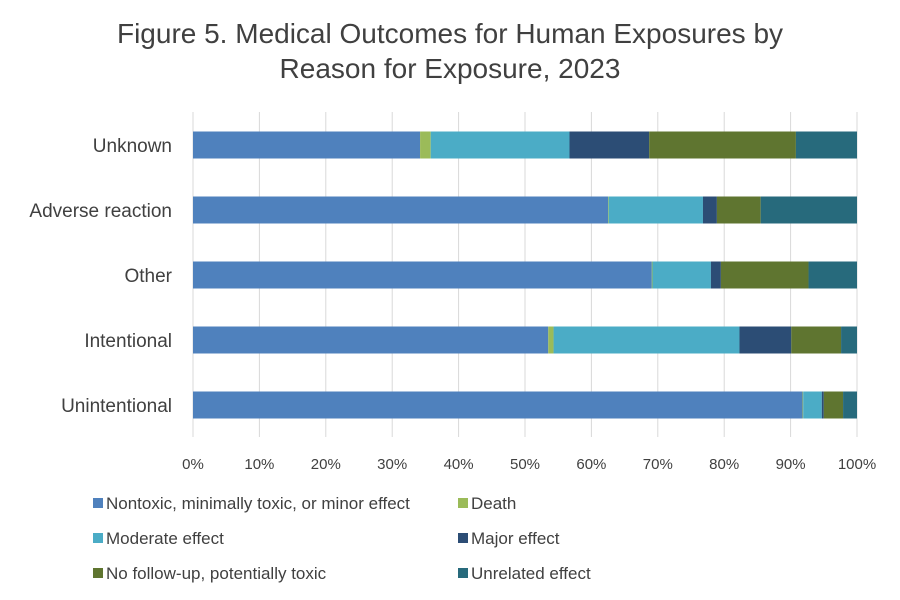 This screenshot has height=600, width=900. I want to click on legend-label: Death, so click(493, 503).